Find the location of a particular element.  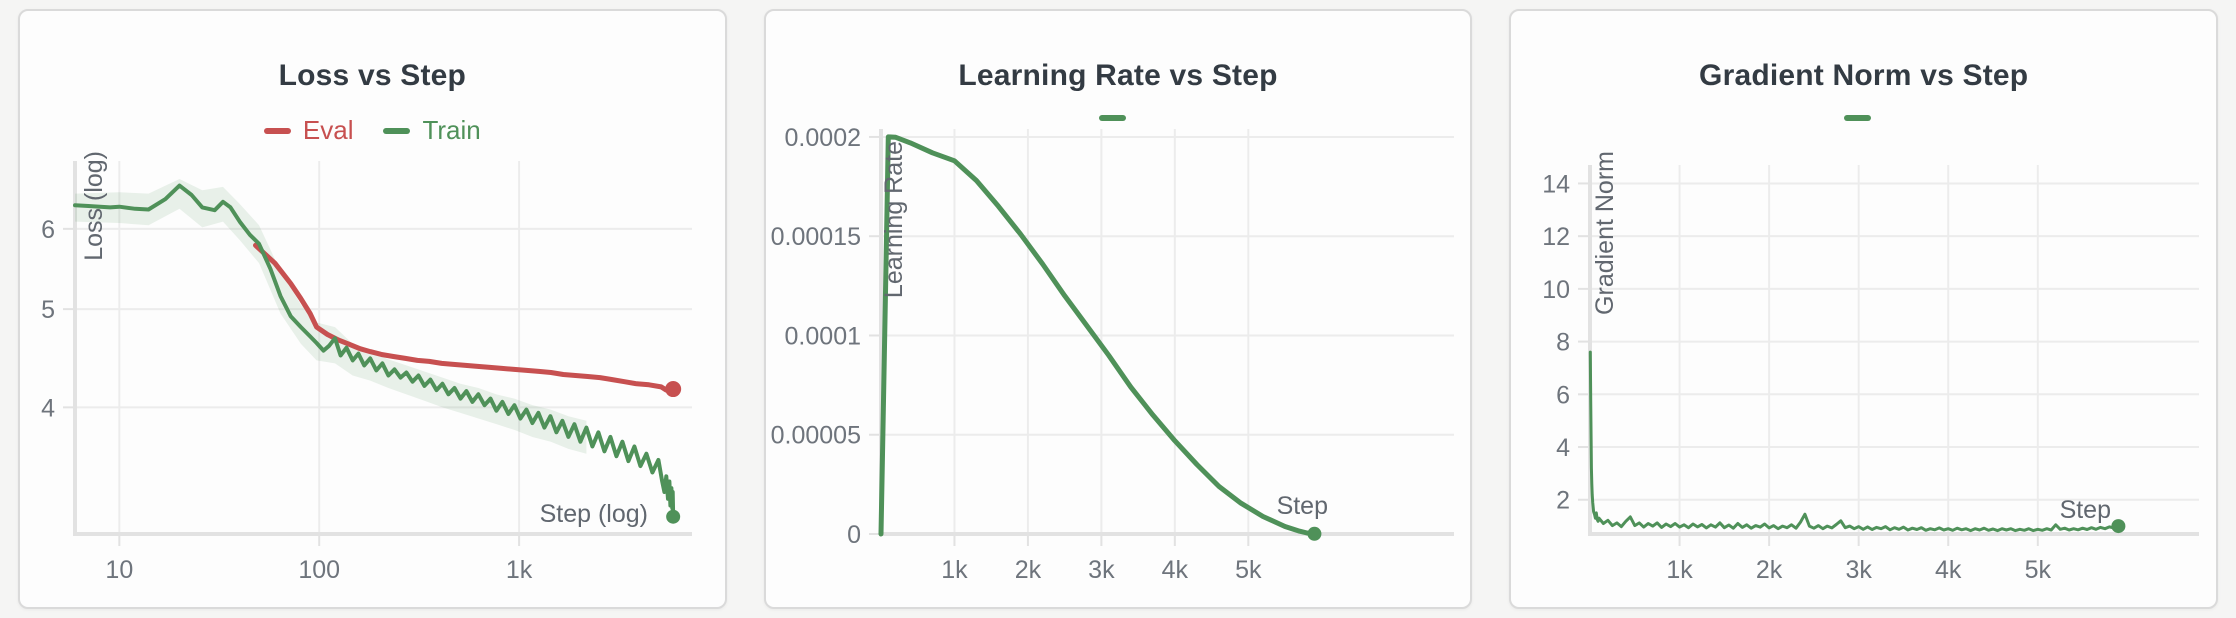

eval-line-swatch-icon is located at coordinates (277, 130).